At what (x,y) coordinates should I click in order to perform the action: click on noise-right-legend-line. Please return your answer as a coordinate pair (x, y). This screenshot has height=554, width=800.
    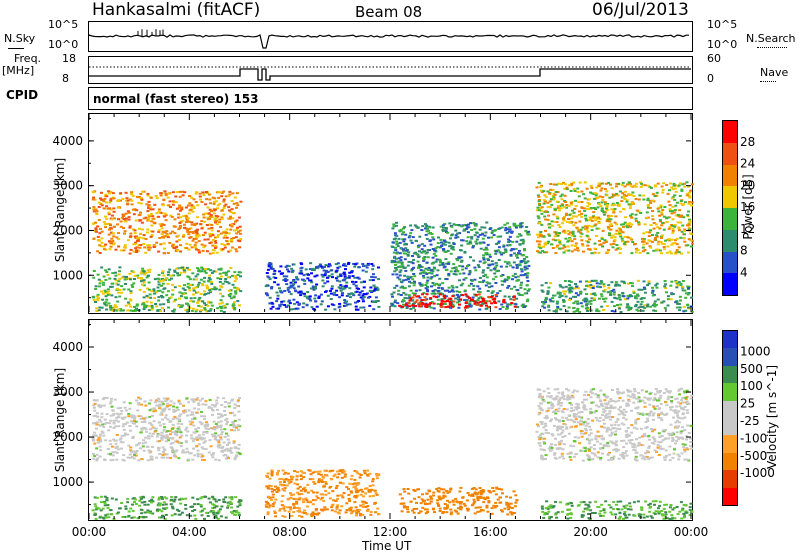
    Looking at the image, I should click on (772, 47).